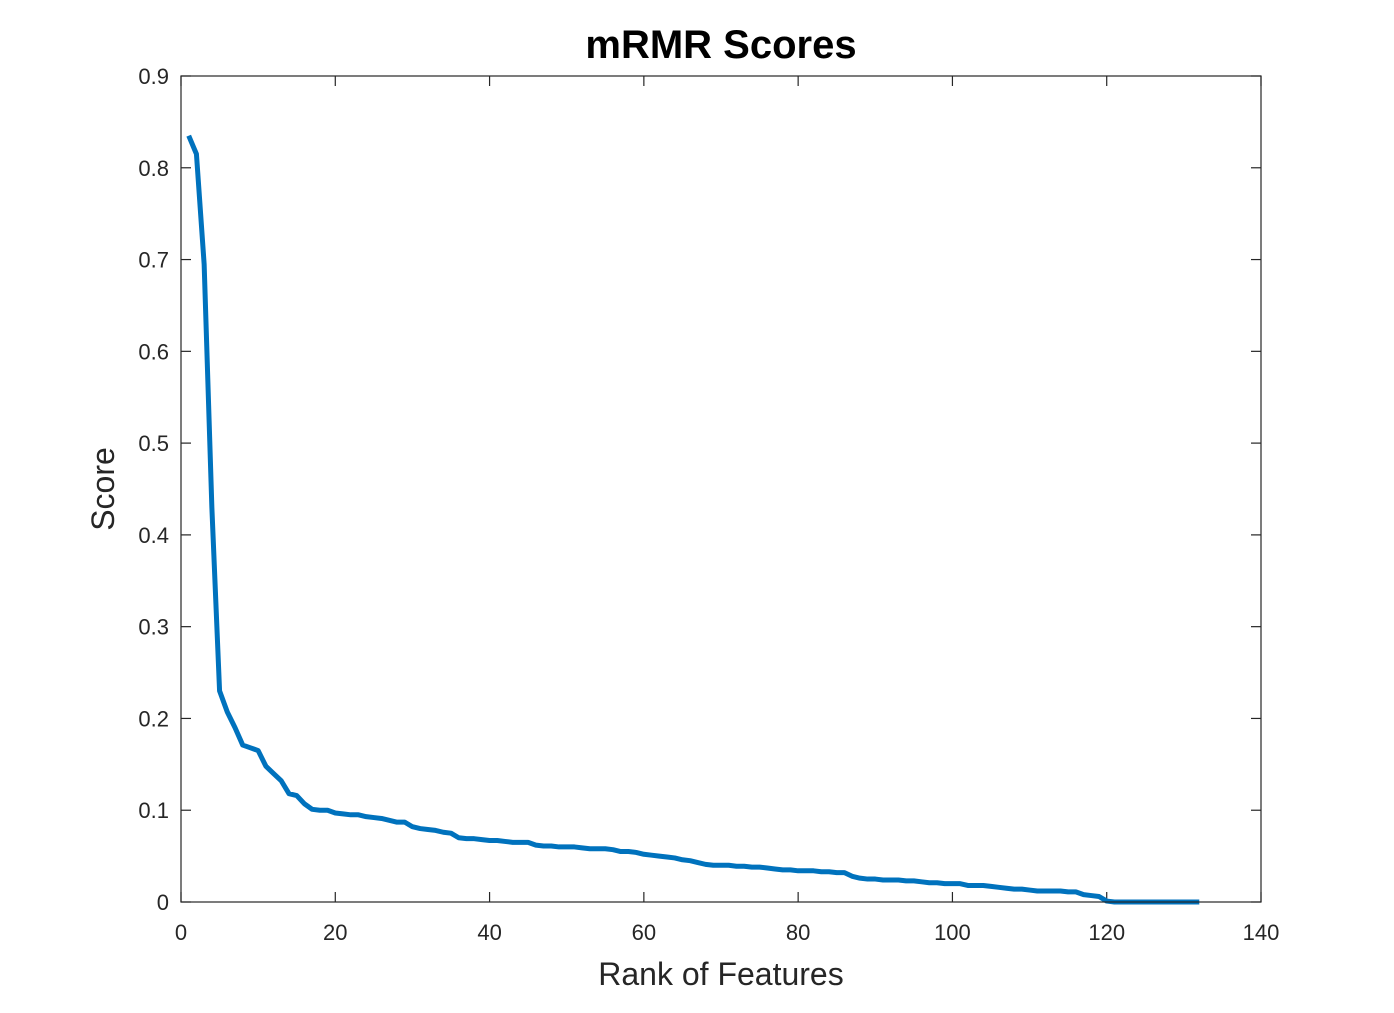  I want to click on x-tick-label: 60, so click(644, 932).